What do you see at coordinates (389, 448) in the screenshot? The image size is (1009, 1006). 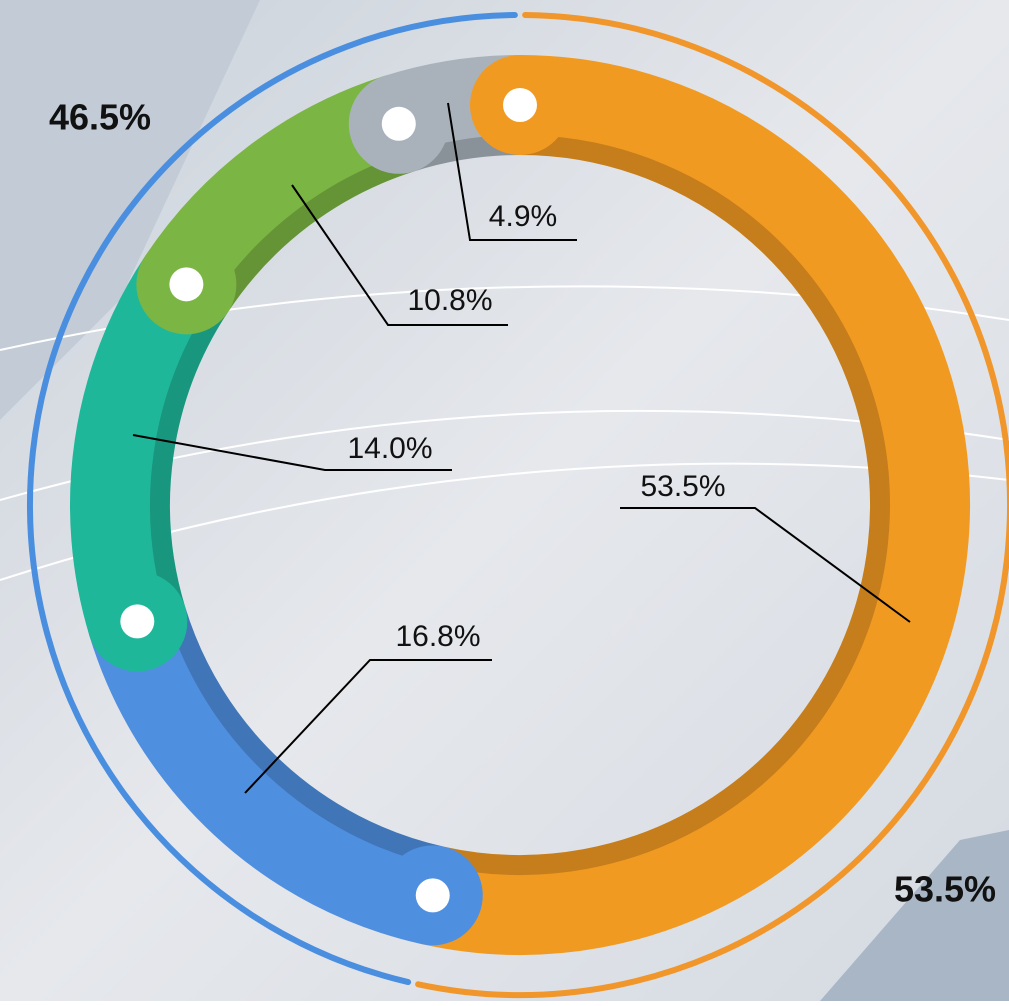 I see `value-label: 14.0%` at bounding box center [389, 448].